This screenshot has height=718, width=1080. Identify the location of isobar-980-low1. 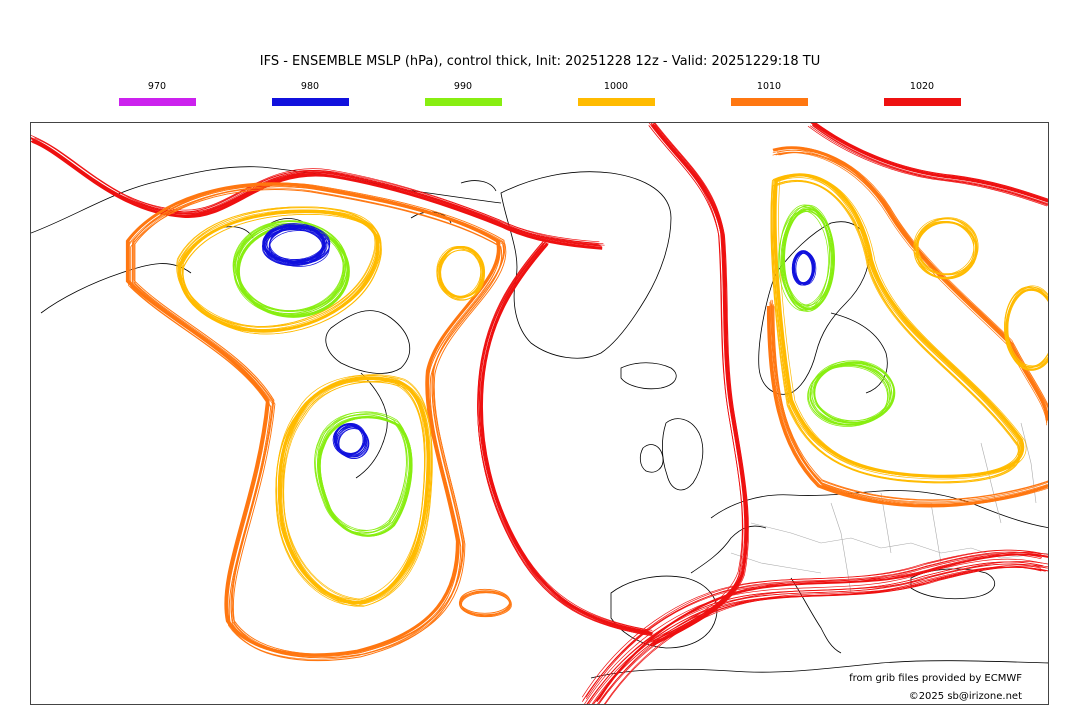
(296, 245).